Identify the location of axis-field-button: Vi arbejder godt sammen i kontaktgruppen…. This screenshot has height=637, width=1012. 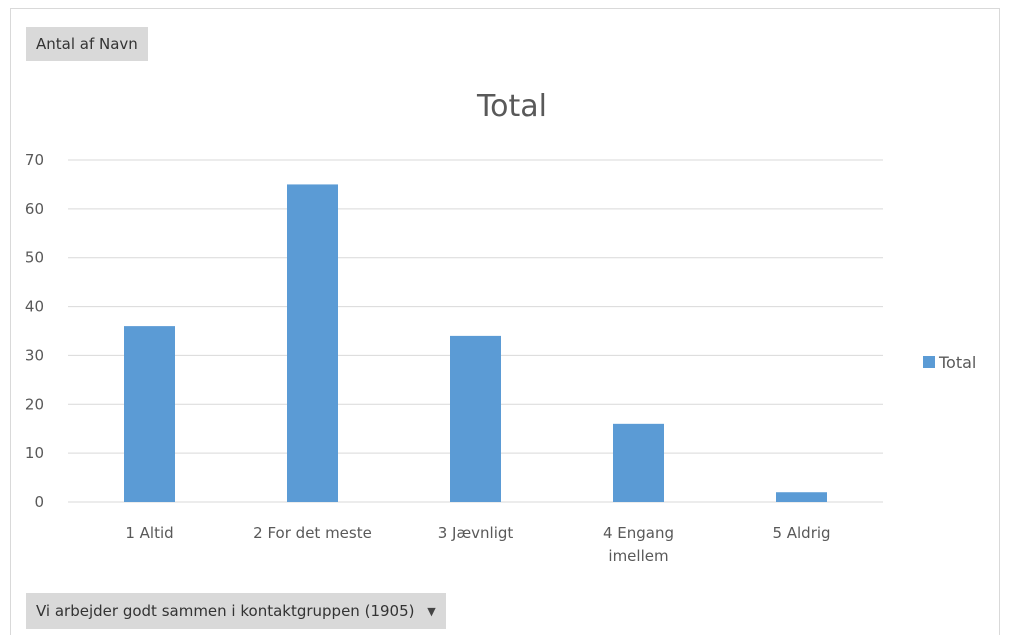
(236, 611).